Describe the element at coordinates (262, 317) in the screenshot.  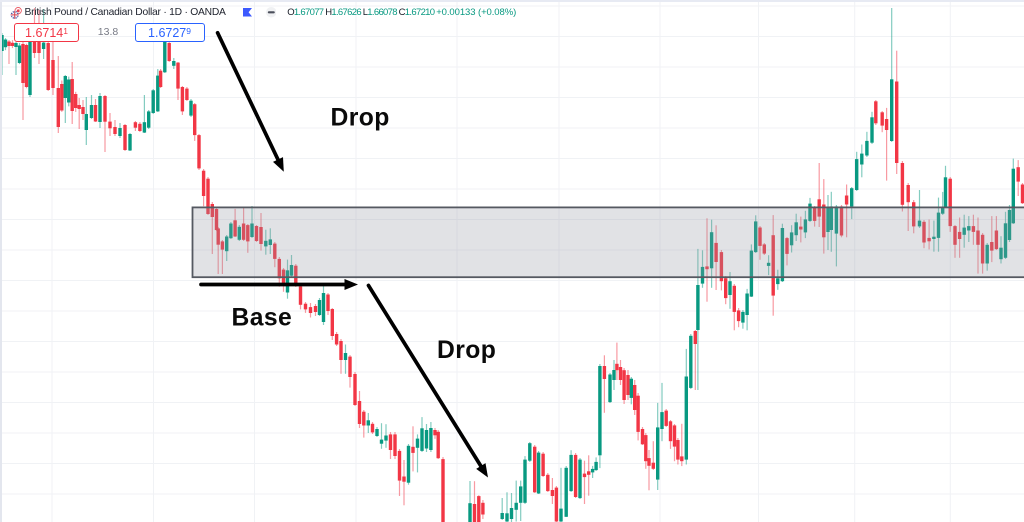
I see `svg-text: Base` at that location.